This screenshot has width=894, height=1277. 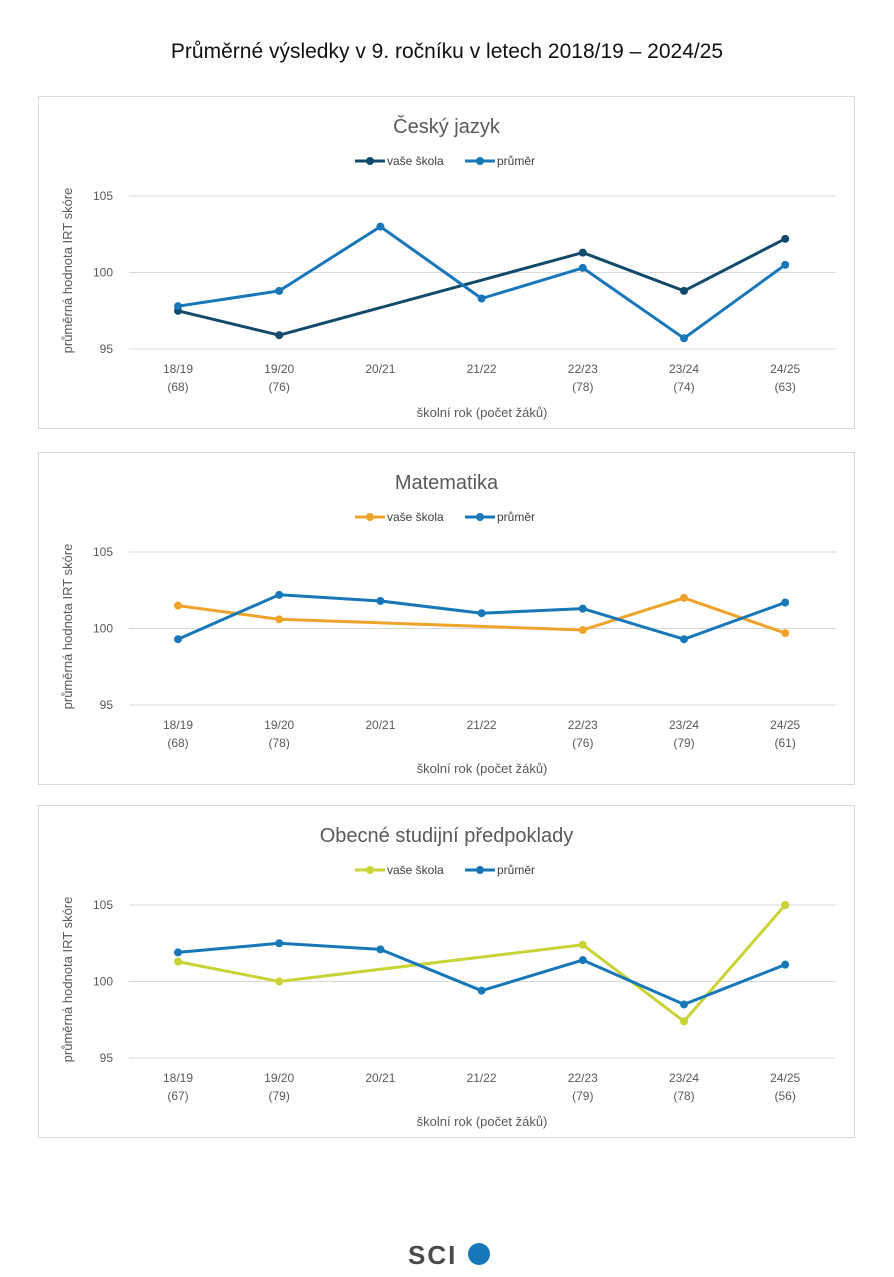 What do you see at coordinates (107, 705) in the screenshot?
I see `y-tick-label: 95` at bounding box center [107, 705].